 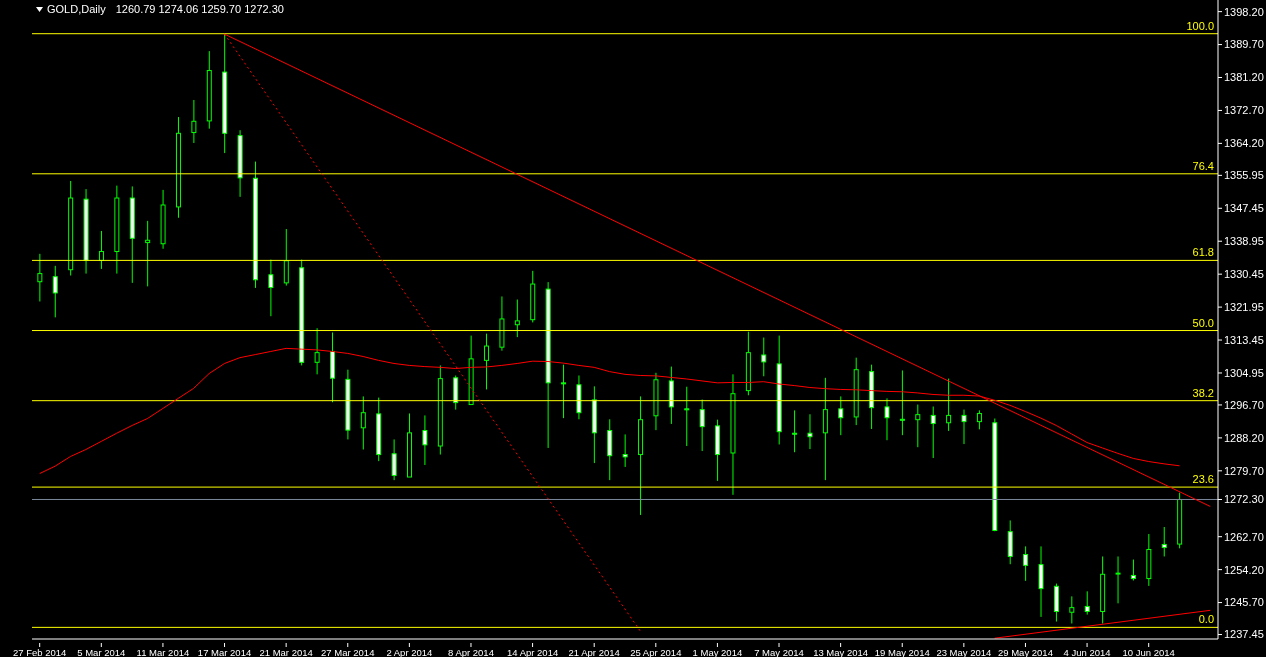 What do you see at coordinates (1244, 44) in the screenshot?
I see `y-tick-label: 1389.70` at bounding box center [1244, 44].